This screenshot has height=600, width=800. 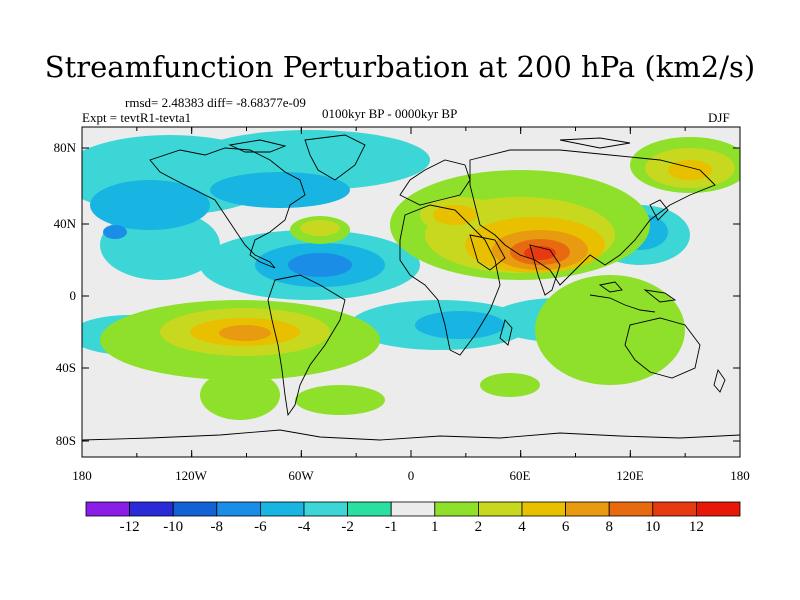 What do you see at coordinates (411, 475) in the screenshot?
I see `lon-label-0: 0` at bounding box center [411, 475].